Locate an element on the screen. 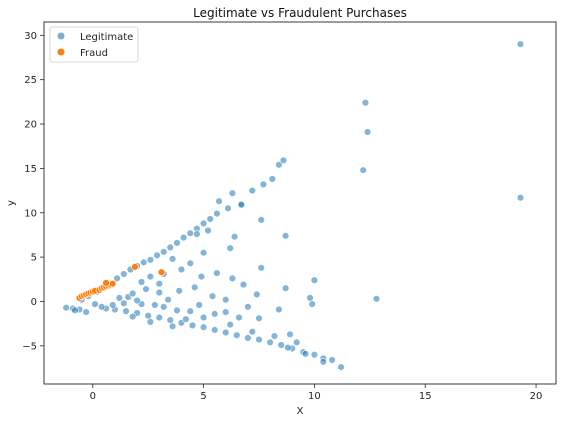 Image resolution: width=568 pixels, height=424 pixels. legend-box is located at coordinates (94, 44).